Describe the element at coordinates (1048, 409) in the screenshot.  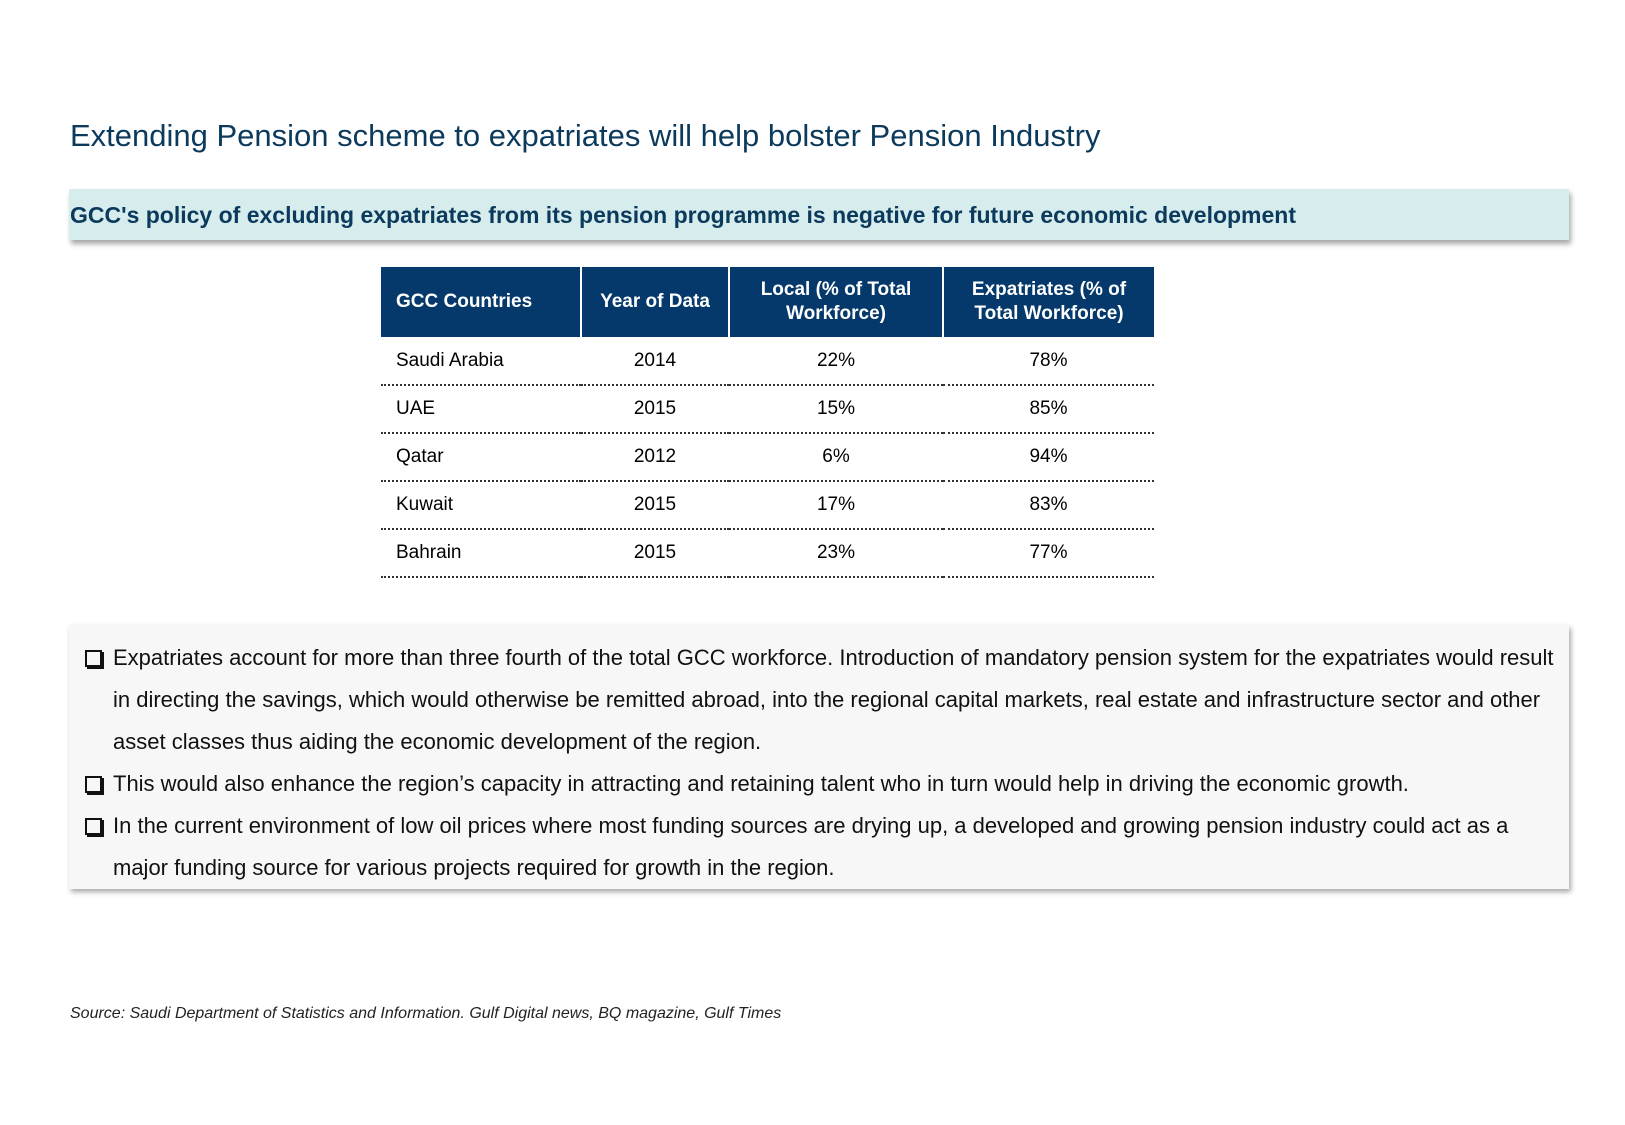
I see `cell-expatriates: 85%` at that location.